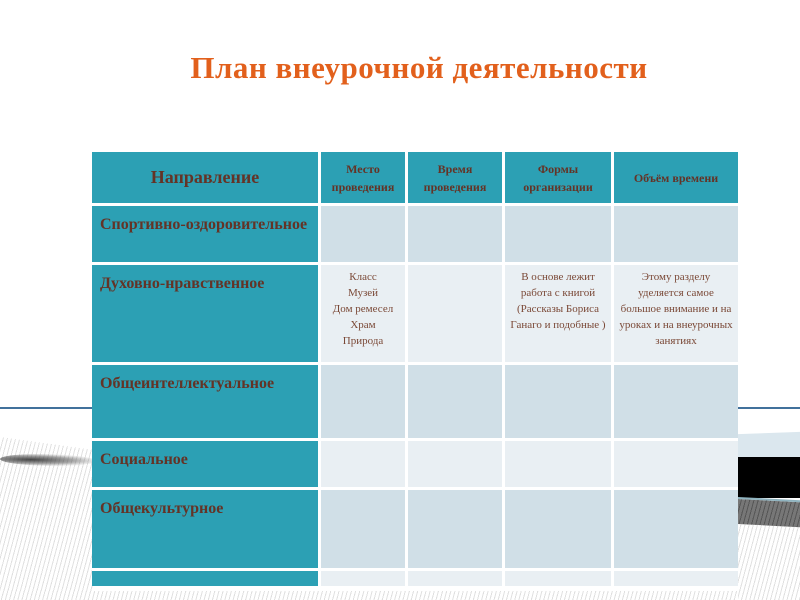 This screenshot has height=600, width=800. Describe the element at coordinates (400, 595) in the screenshot. I see `bottom-hatched-strip` at that location.